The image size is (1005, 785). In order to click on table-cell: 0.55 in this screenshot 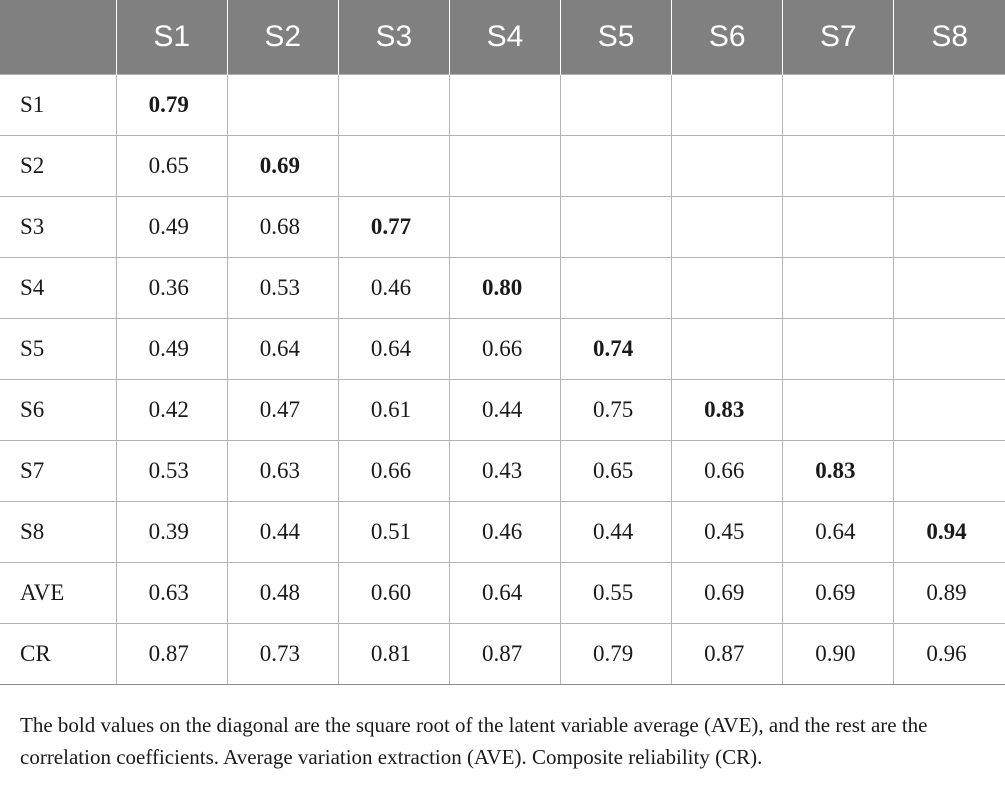, I will do `click(616, 593)`.